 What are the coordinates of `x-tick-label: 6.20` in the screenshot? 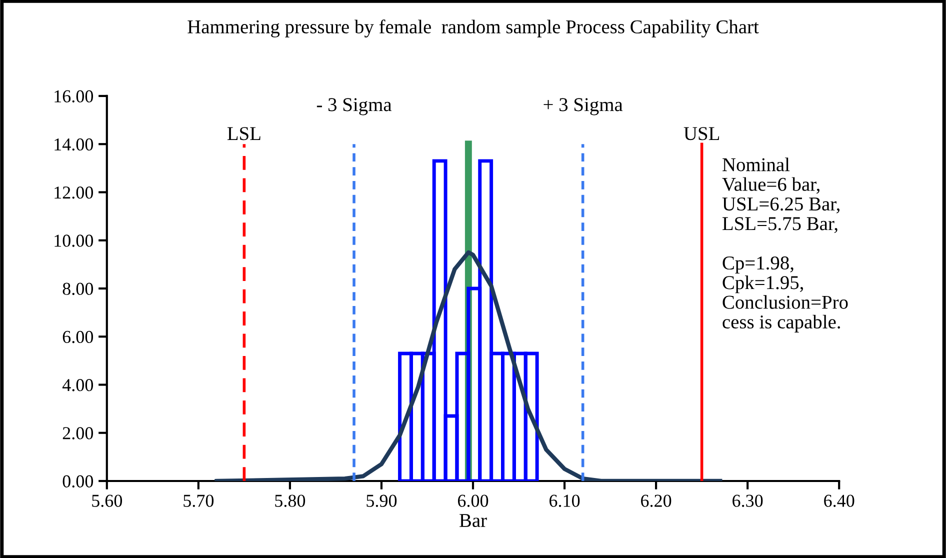 It's located at (656, 500).